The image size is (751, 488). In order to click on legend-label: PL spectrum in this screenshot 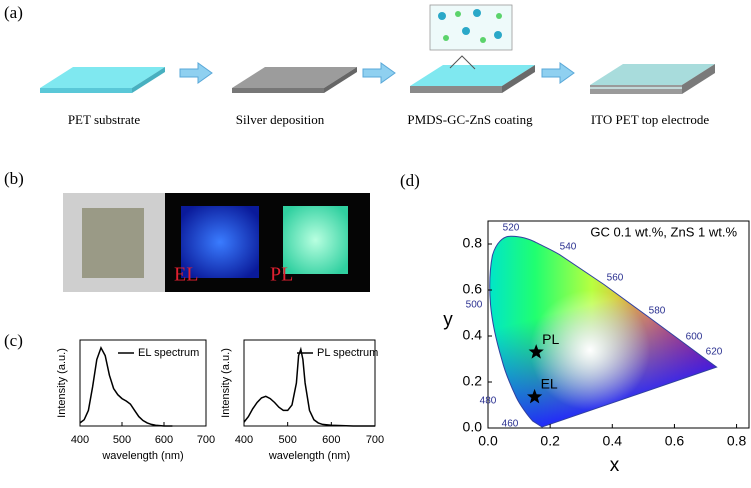, I will do `click(347, 353)`.